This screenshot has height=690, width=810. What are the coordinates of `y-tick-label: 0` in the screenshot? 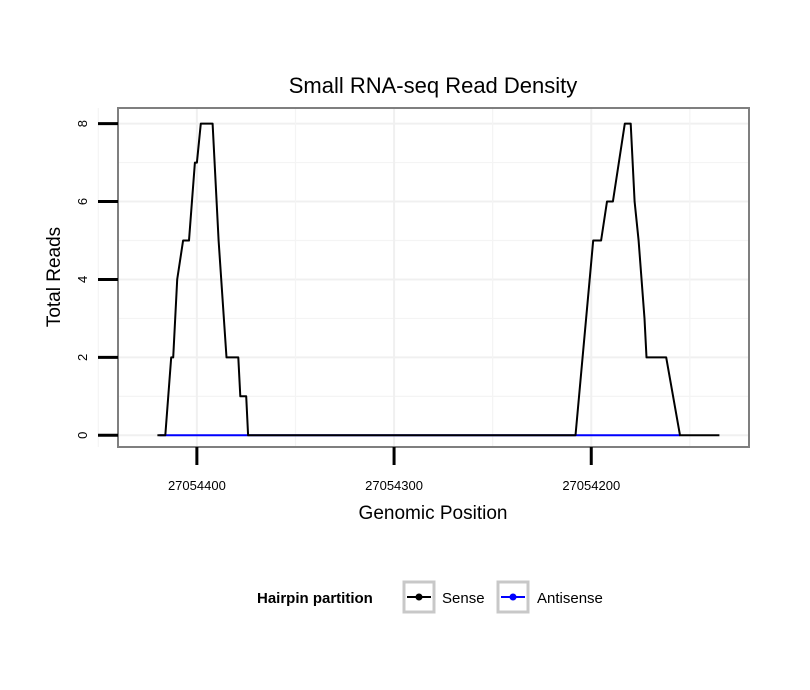 It's located at (82, 435).